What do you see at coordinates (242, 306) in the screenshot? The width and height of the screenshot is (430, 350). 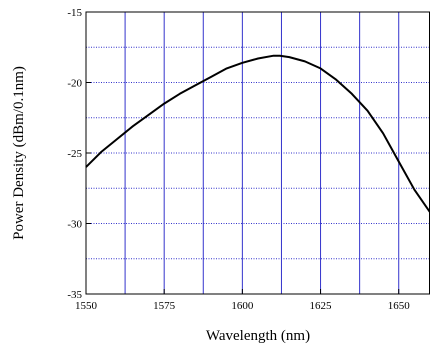 I see `x-tick-label: 1600` at bounding box center [242, 306].